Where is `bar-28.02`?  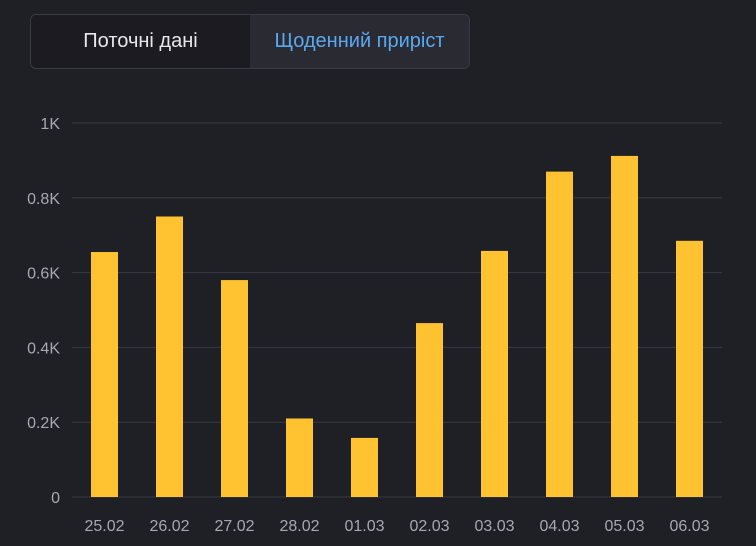
bar-28.02 is located at coordinates (299, 457).